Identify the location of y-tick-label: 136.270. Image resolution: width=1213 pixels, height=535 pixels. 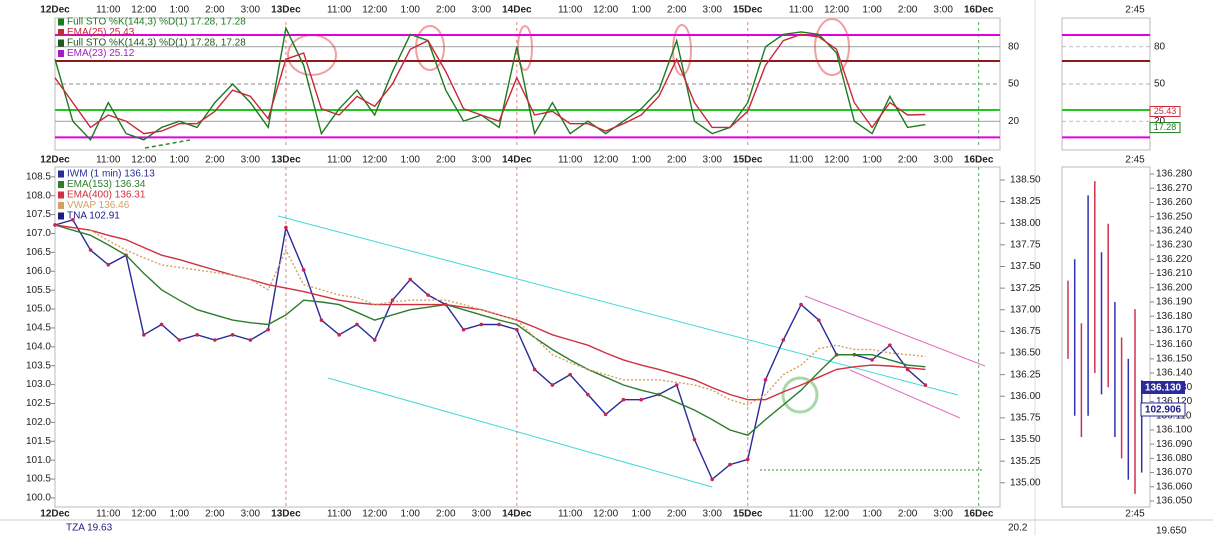
(1174, 188).